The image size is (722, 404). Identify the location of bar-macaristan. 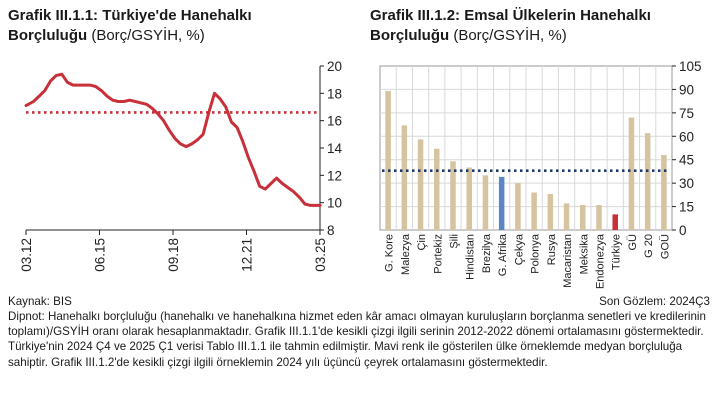
(566, 216).